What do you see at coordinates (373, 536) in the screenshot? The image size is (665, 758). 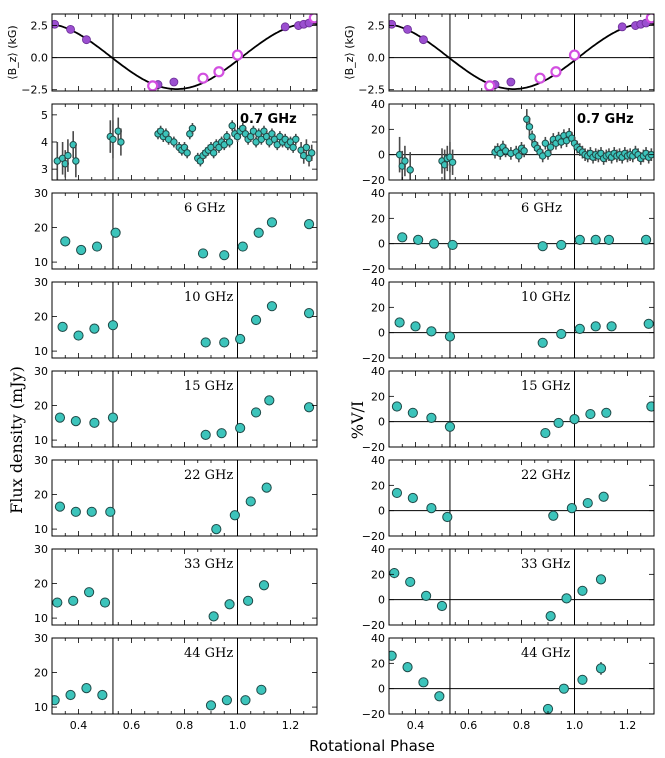 I see `y-tick-label: −20` at bounding box center [373, 536].